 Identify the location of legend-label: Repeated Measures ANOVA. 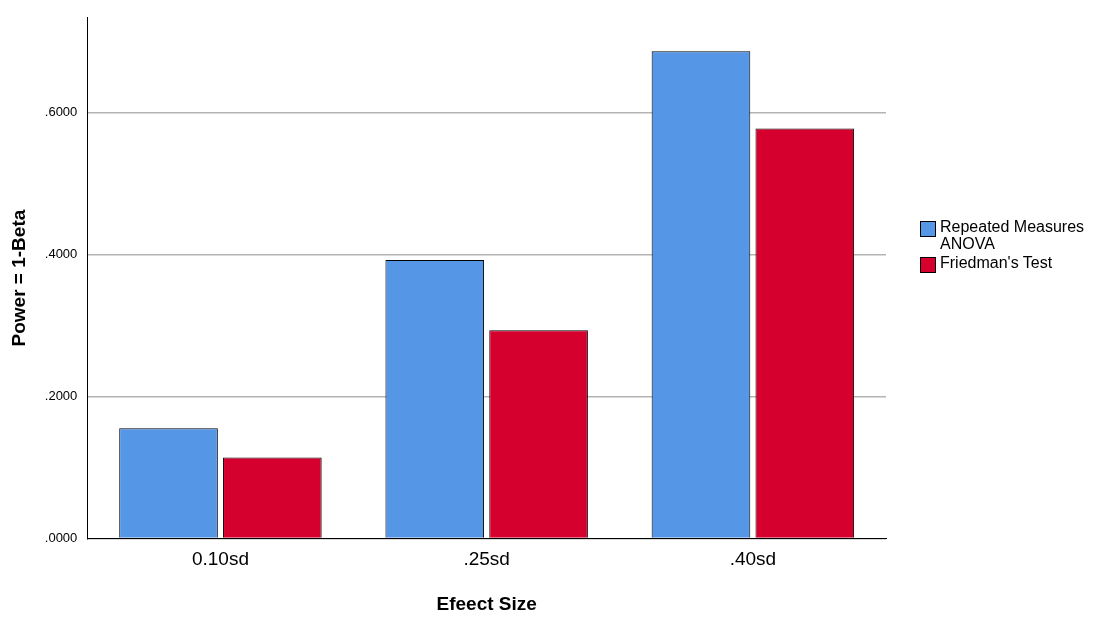
(1013, 235).